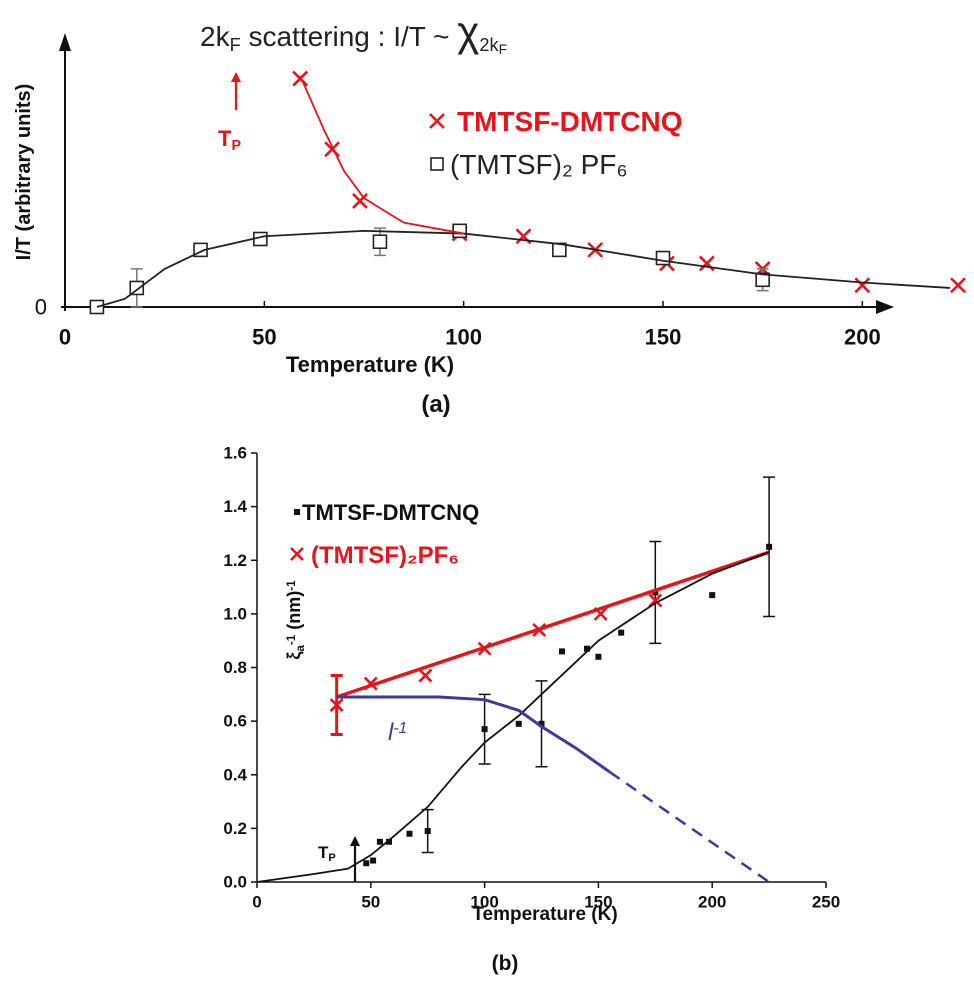 Image resolution: width=974 pixels, height=1000 pixels. Describe the element at coordinates (391, 732) in the screenshot. I see `text-part: l` at that location.